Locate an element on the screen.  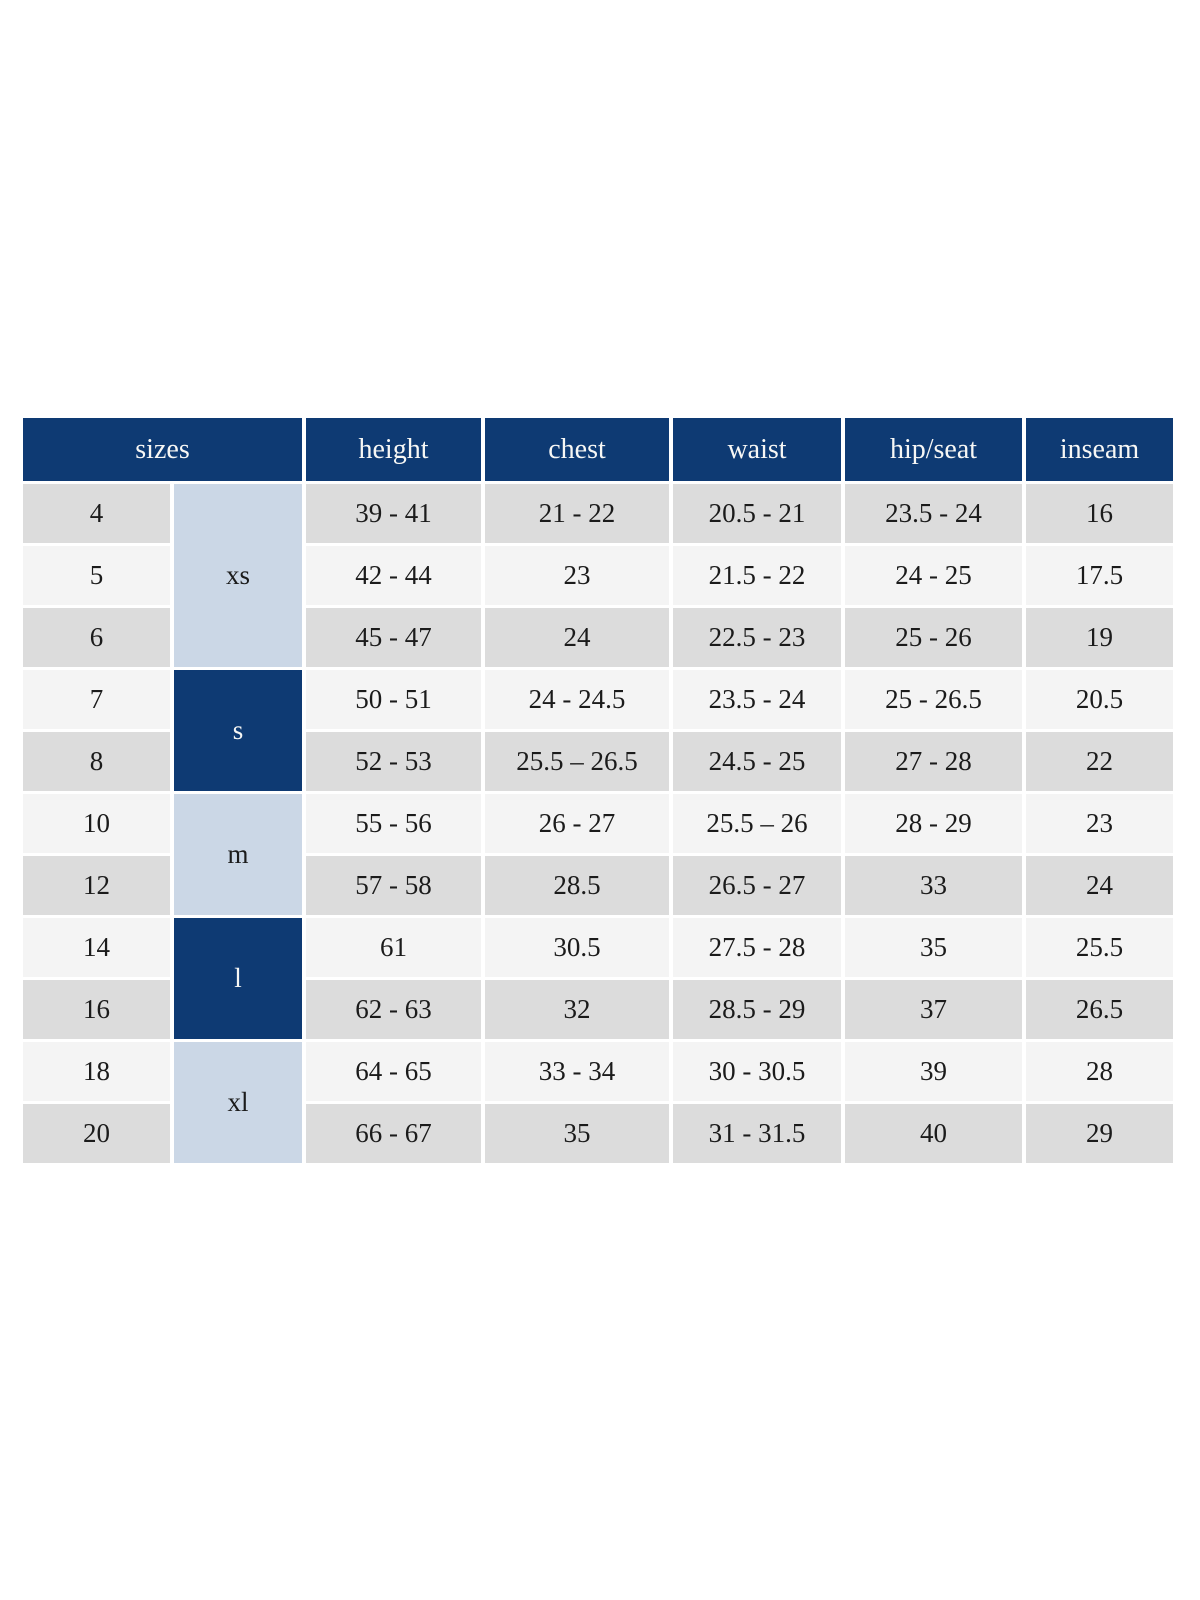
height-value: 50 - 51 is located at coordinates (393, 699).